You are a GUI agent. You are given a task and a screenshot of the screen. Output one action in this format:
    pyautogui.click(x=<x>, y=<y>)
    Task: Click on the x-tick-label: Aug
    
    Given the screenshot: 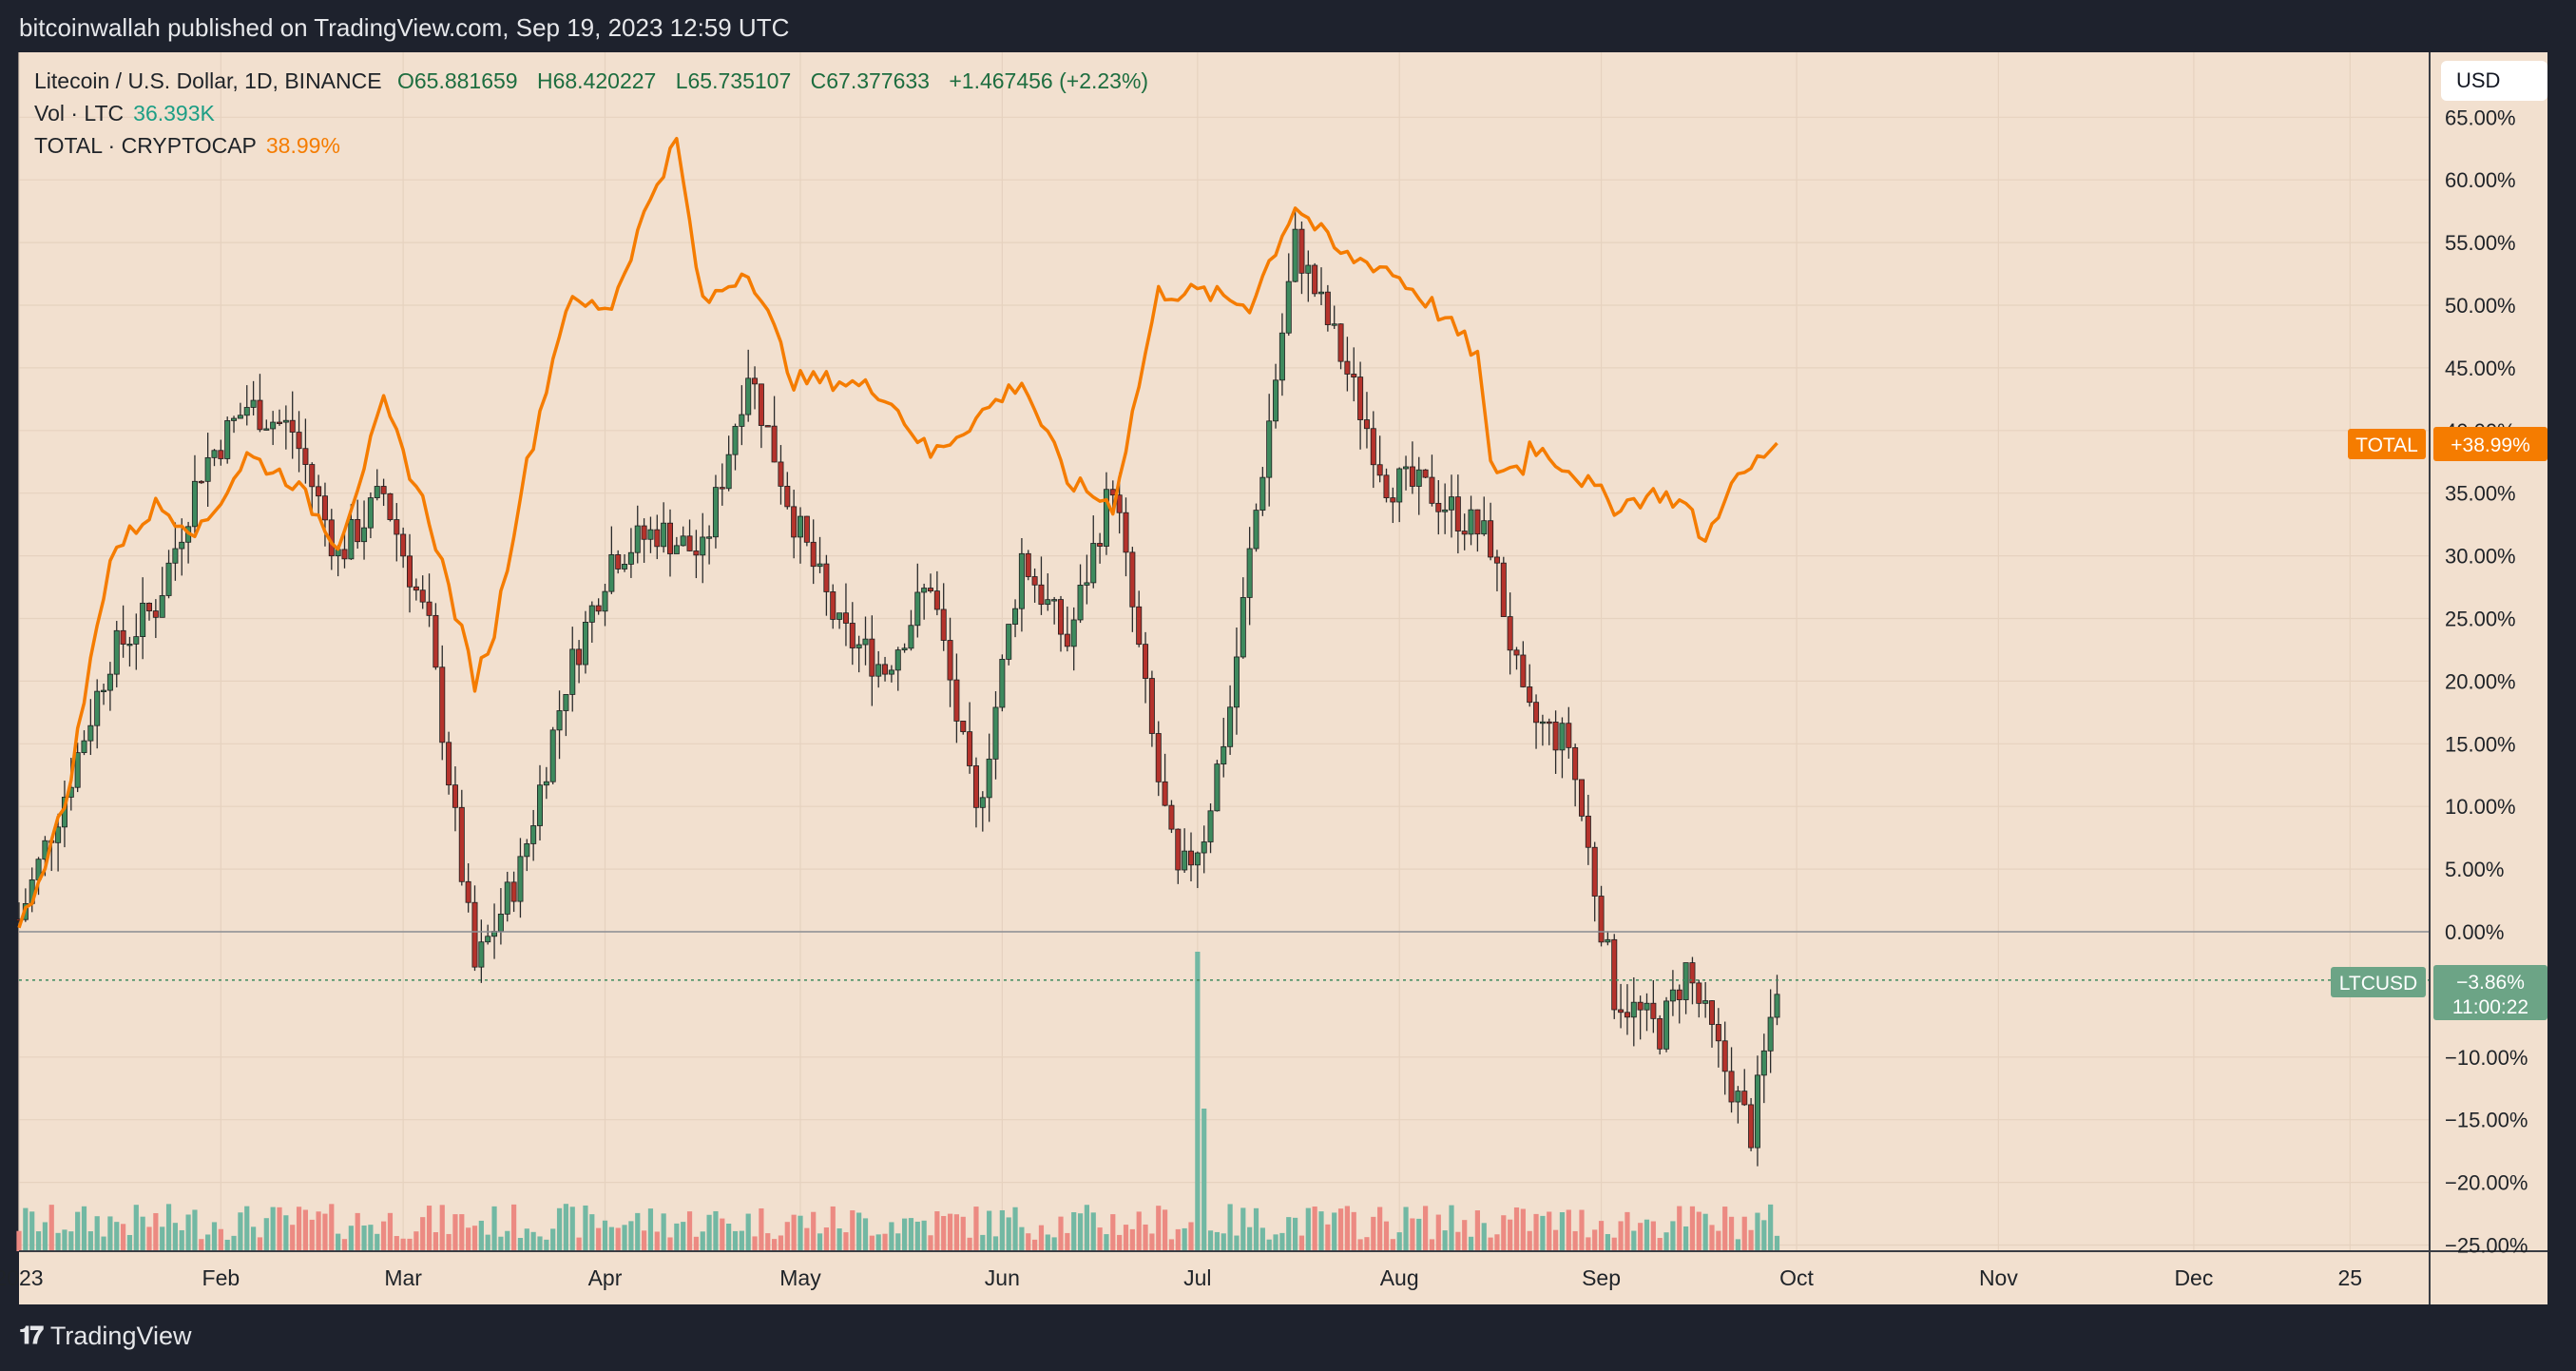 What is the action you would take?
    pyautogui.click(x=1399, y=1277)
    